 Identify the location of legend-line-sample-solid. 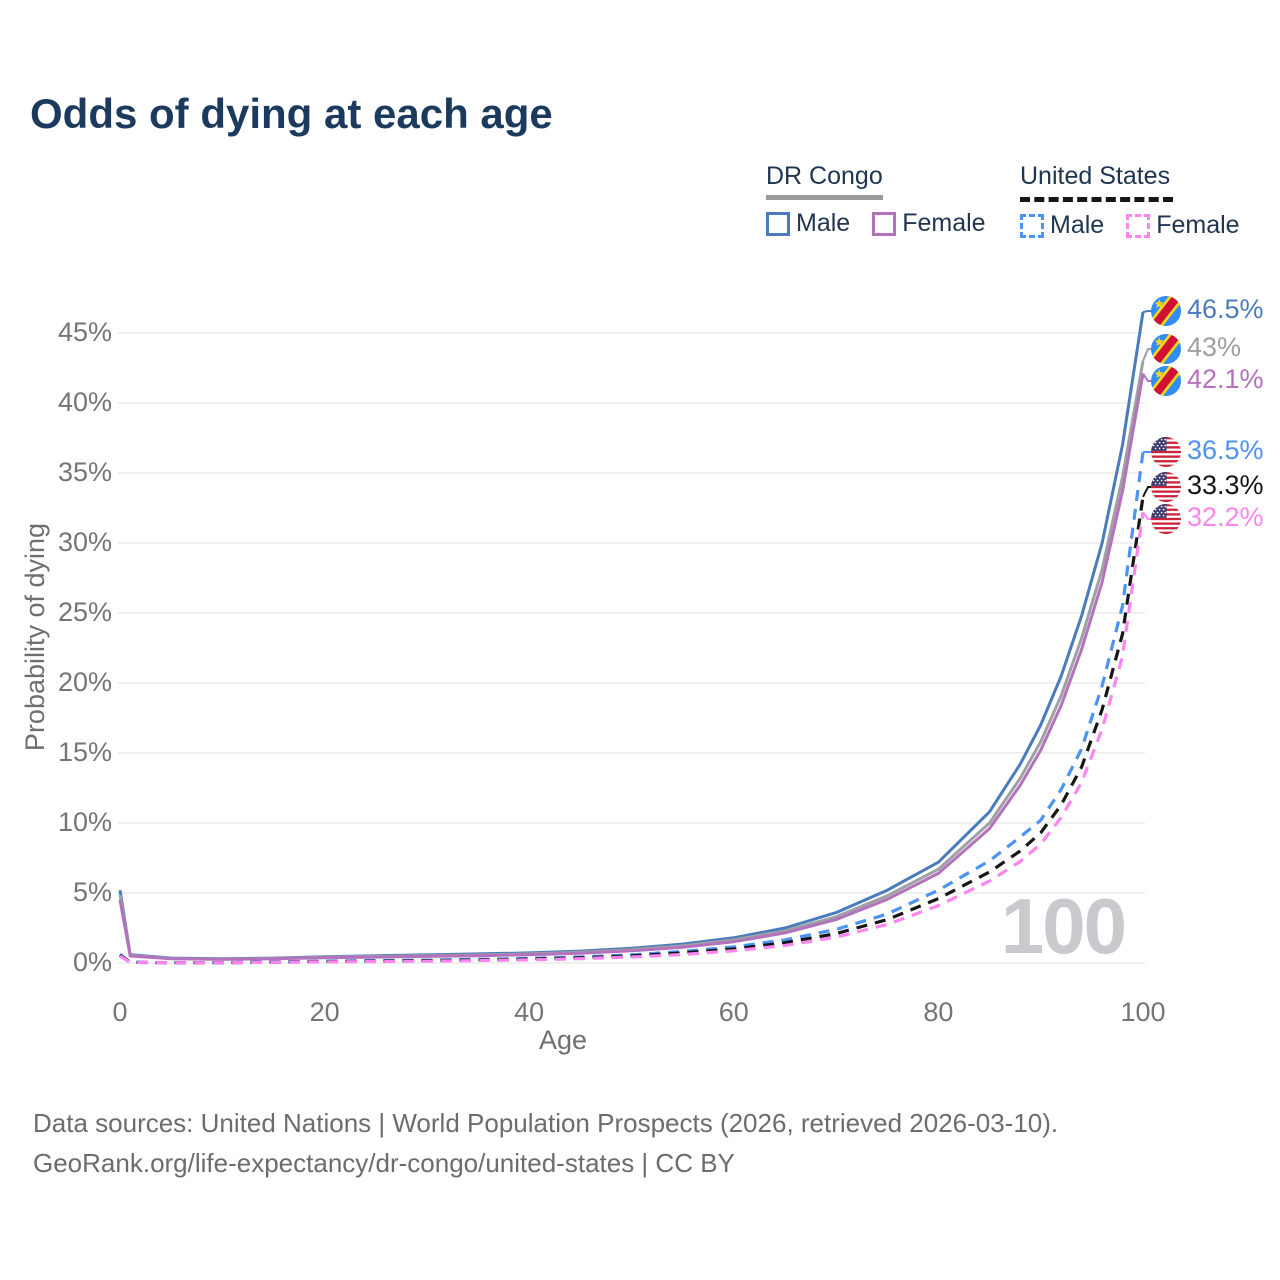
(824, 197).